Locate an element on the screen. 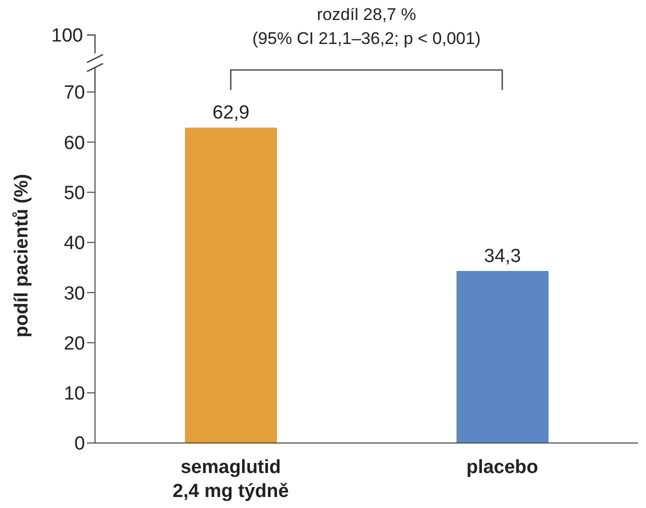 The image size is (646, 508). x-tick-label: placebo is located at coordinates (502, 467).